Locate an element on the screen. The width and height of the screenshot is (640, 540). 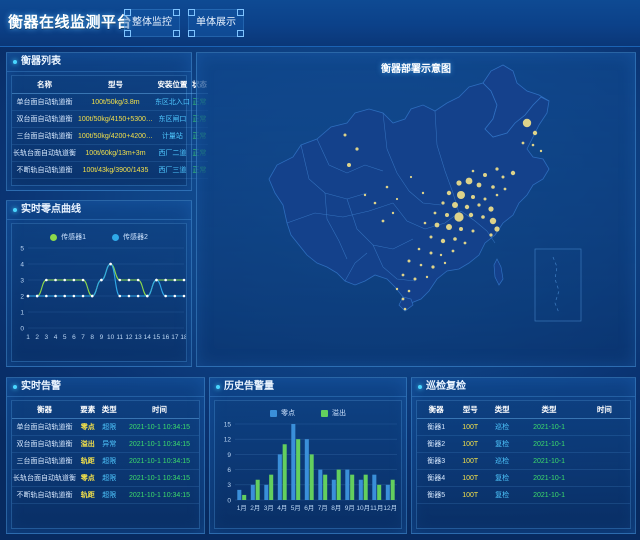
table-row: 衡器5 100T 复检 2021-10-1 is located at coordinates (523, 495).